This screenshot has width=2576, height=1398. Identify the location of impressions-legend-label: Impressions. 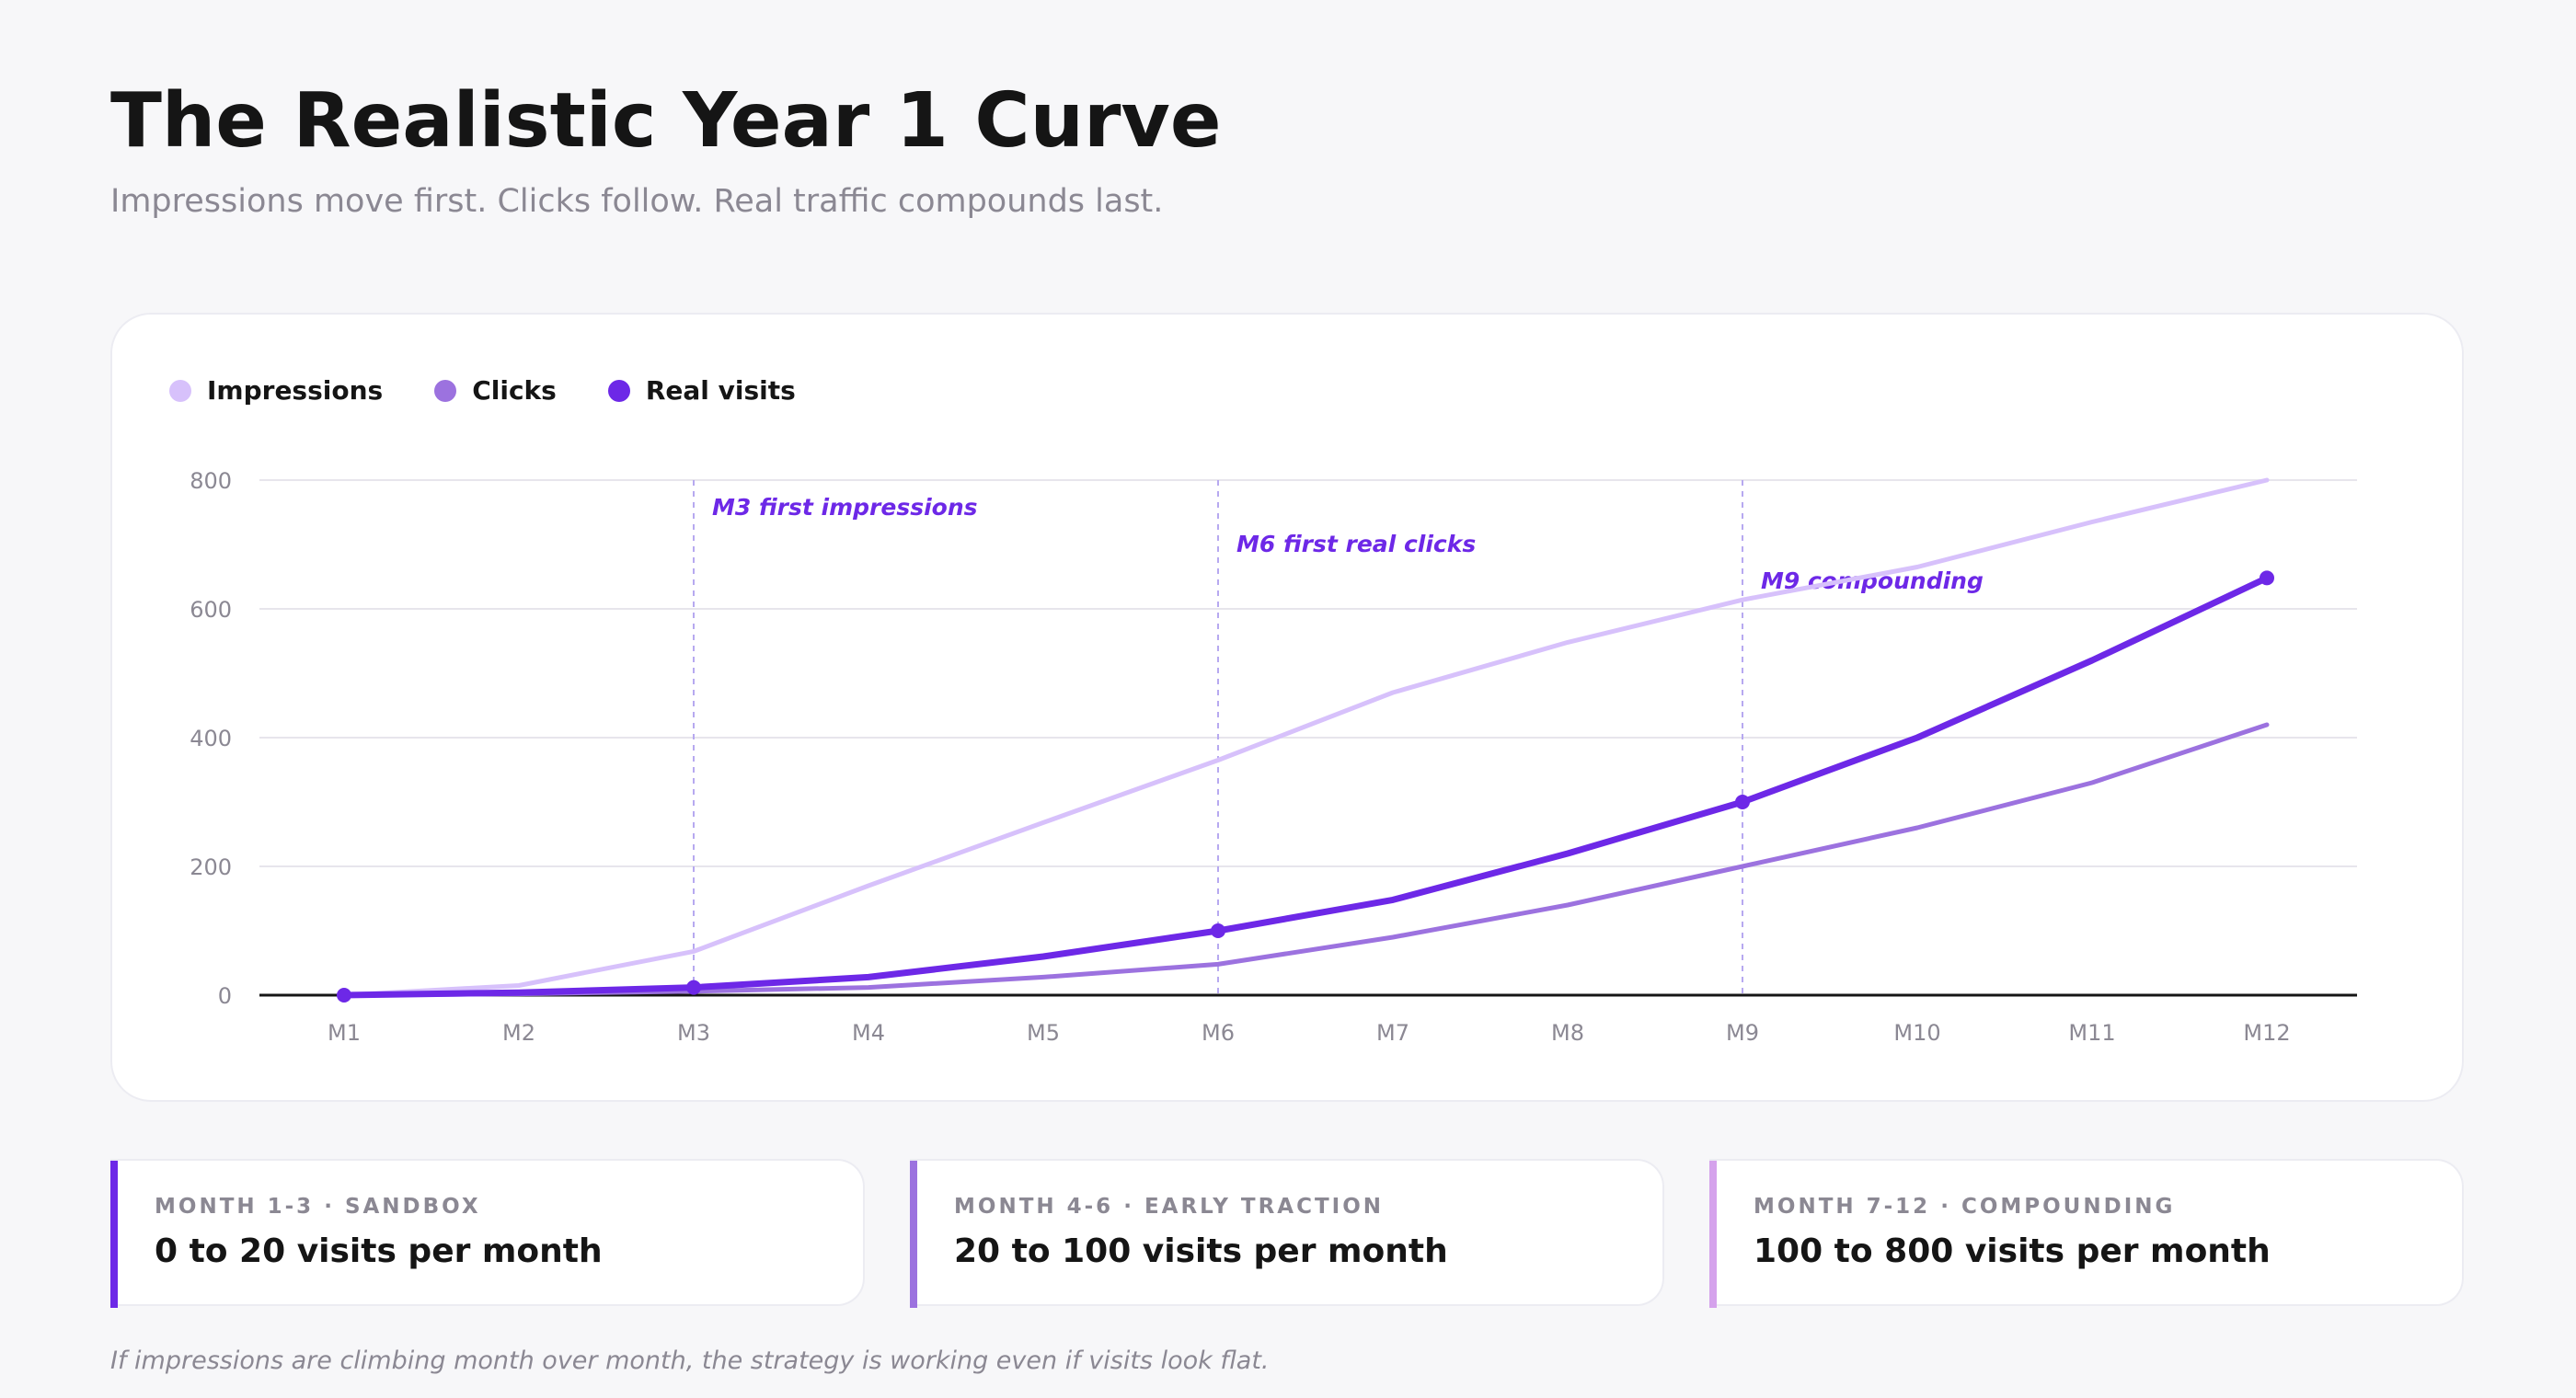
(295, 390).